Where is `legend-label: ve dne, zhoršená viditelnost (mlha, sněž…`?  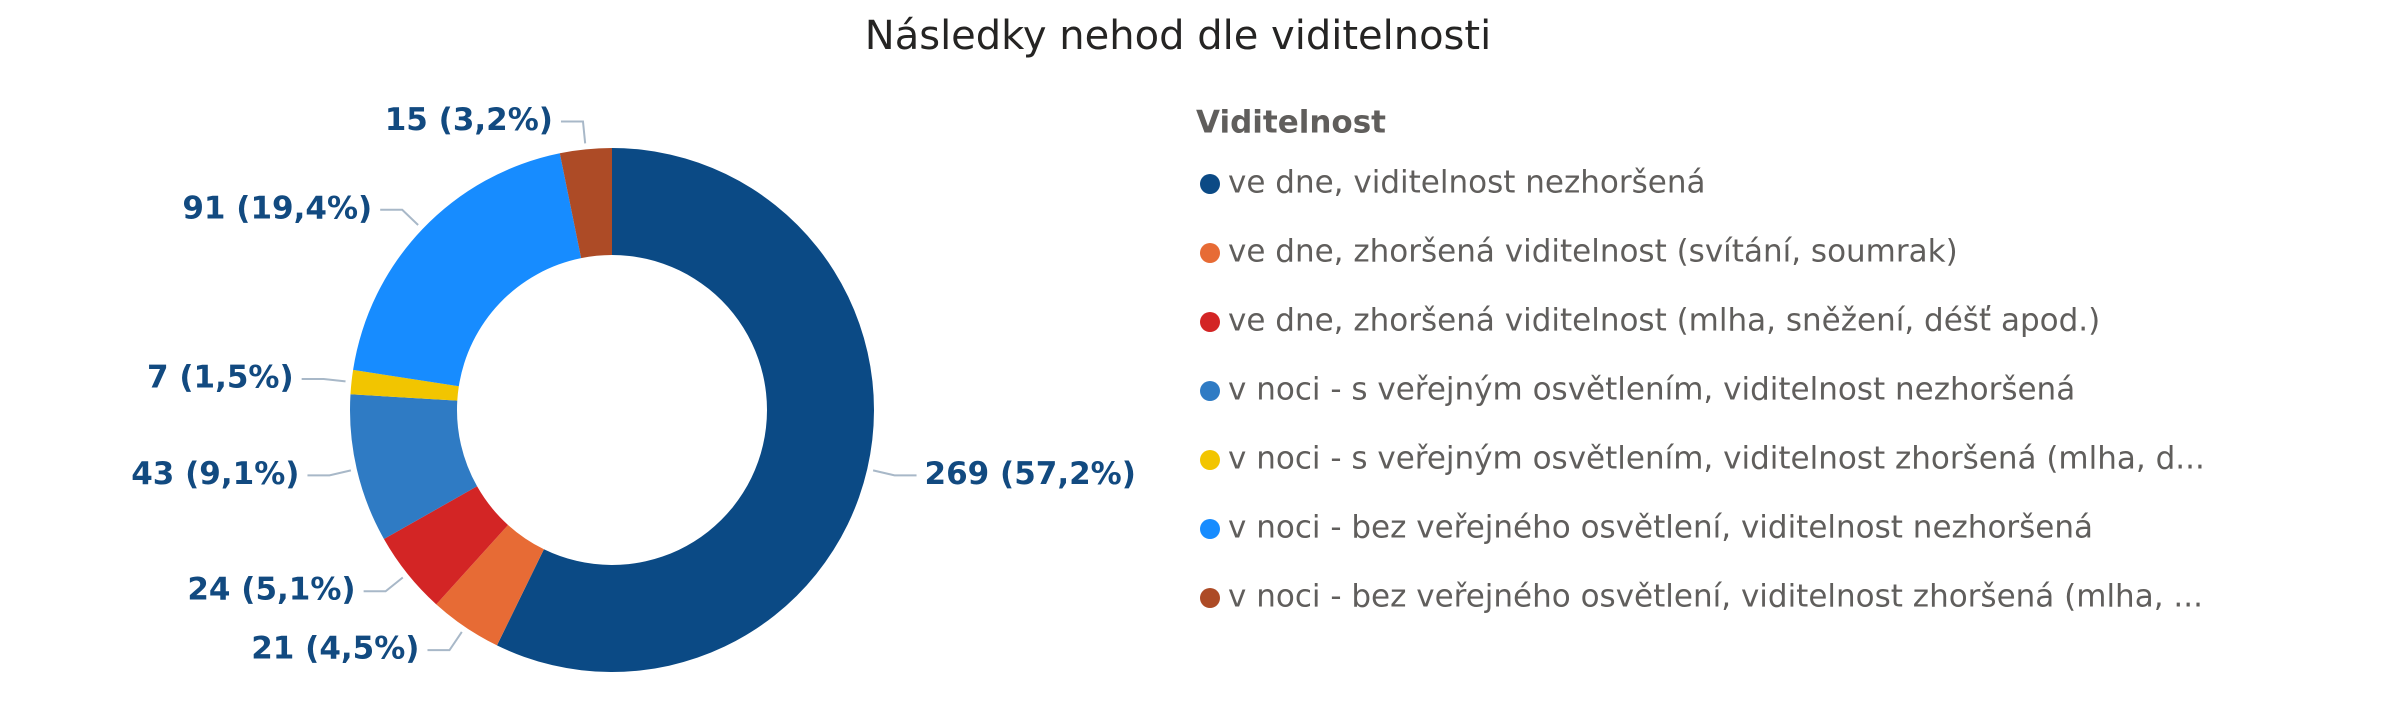 legend-label: ve dne, zhoršená viditelnost (mlha, sněž… is located at coordinates (1664, 321).